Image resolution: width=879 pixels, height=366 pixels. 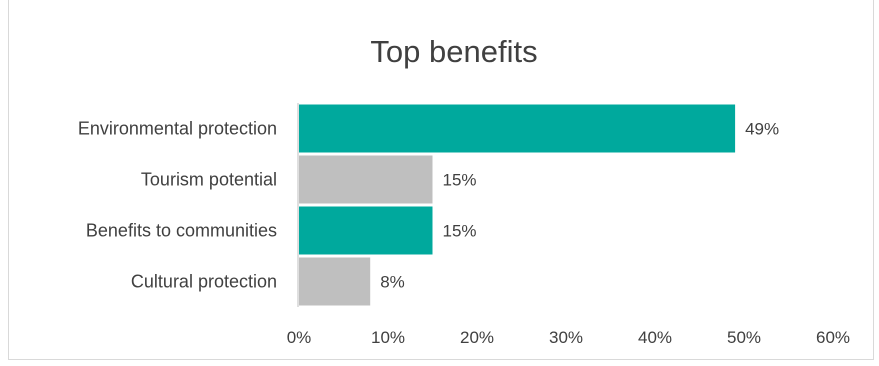 What do you see at coordinates (181, 231) in the screenshot?
I see `category-label: Benefits to communities` at bounding box center [181, 231].